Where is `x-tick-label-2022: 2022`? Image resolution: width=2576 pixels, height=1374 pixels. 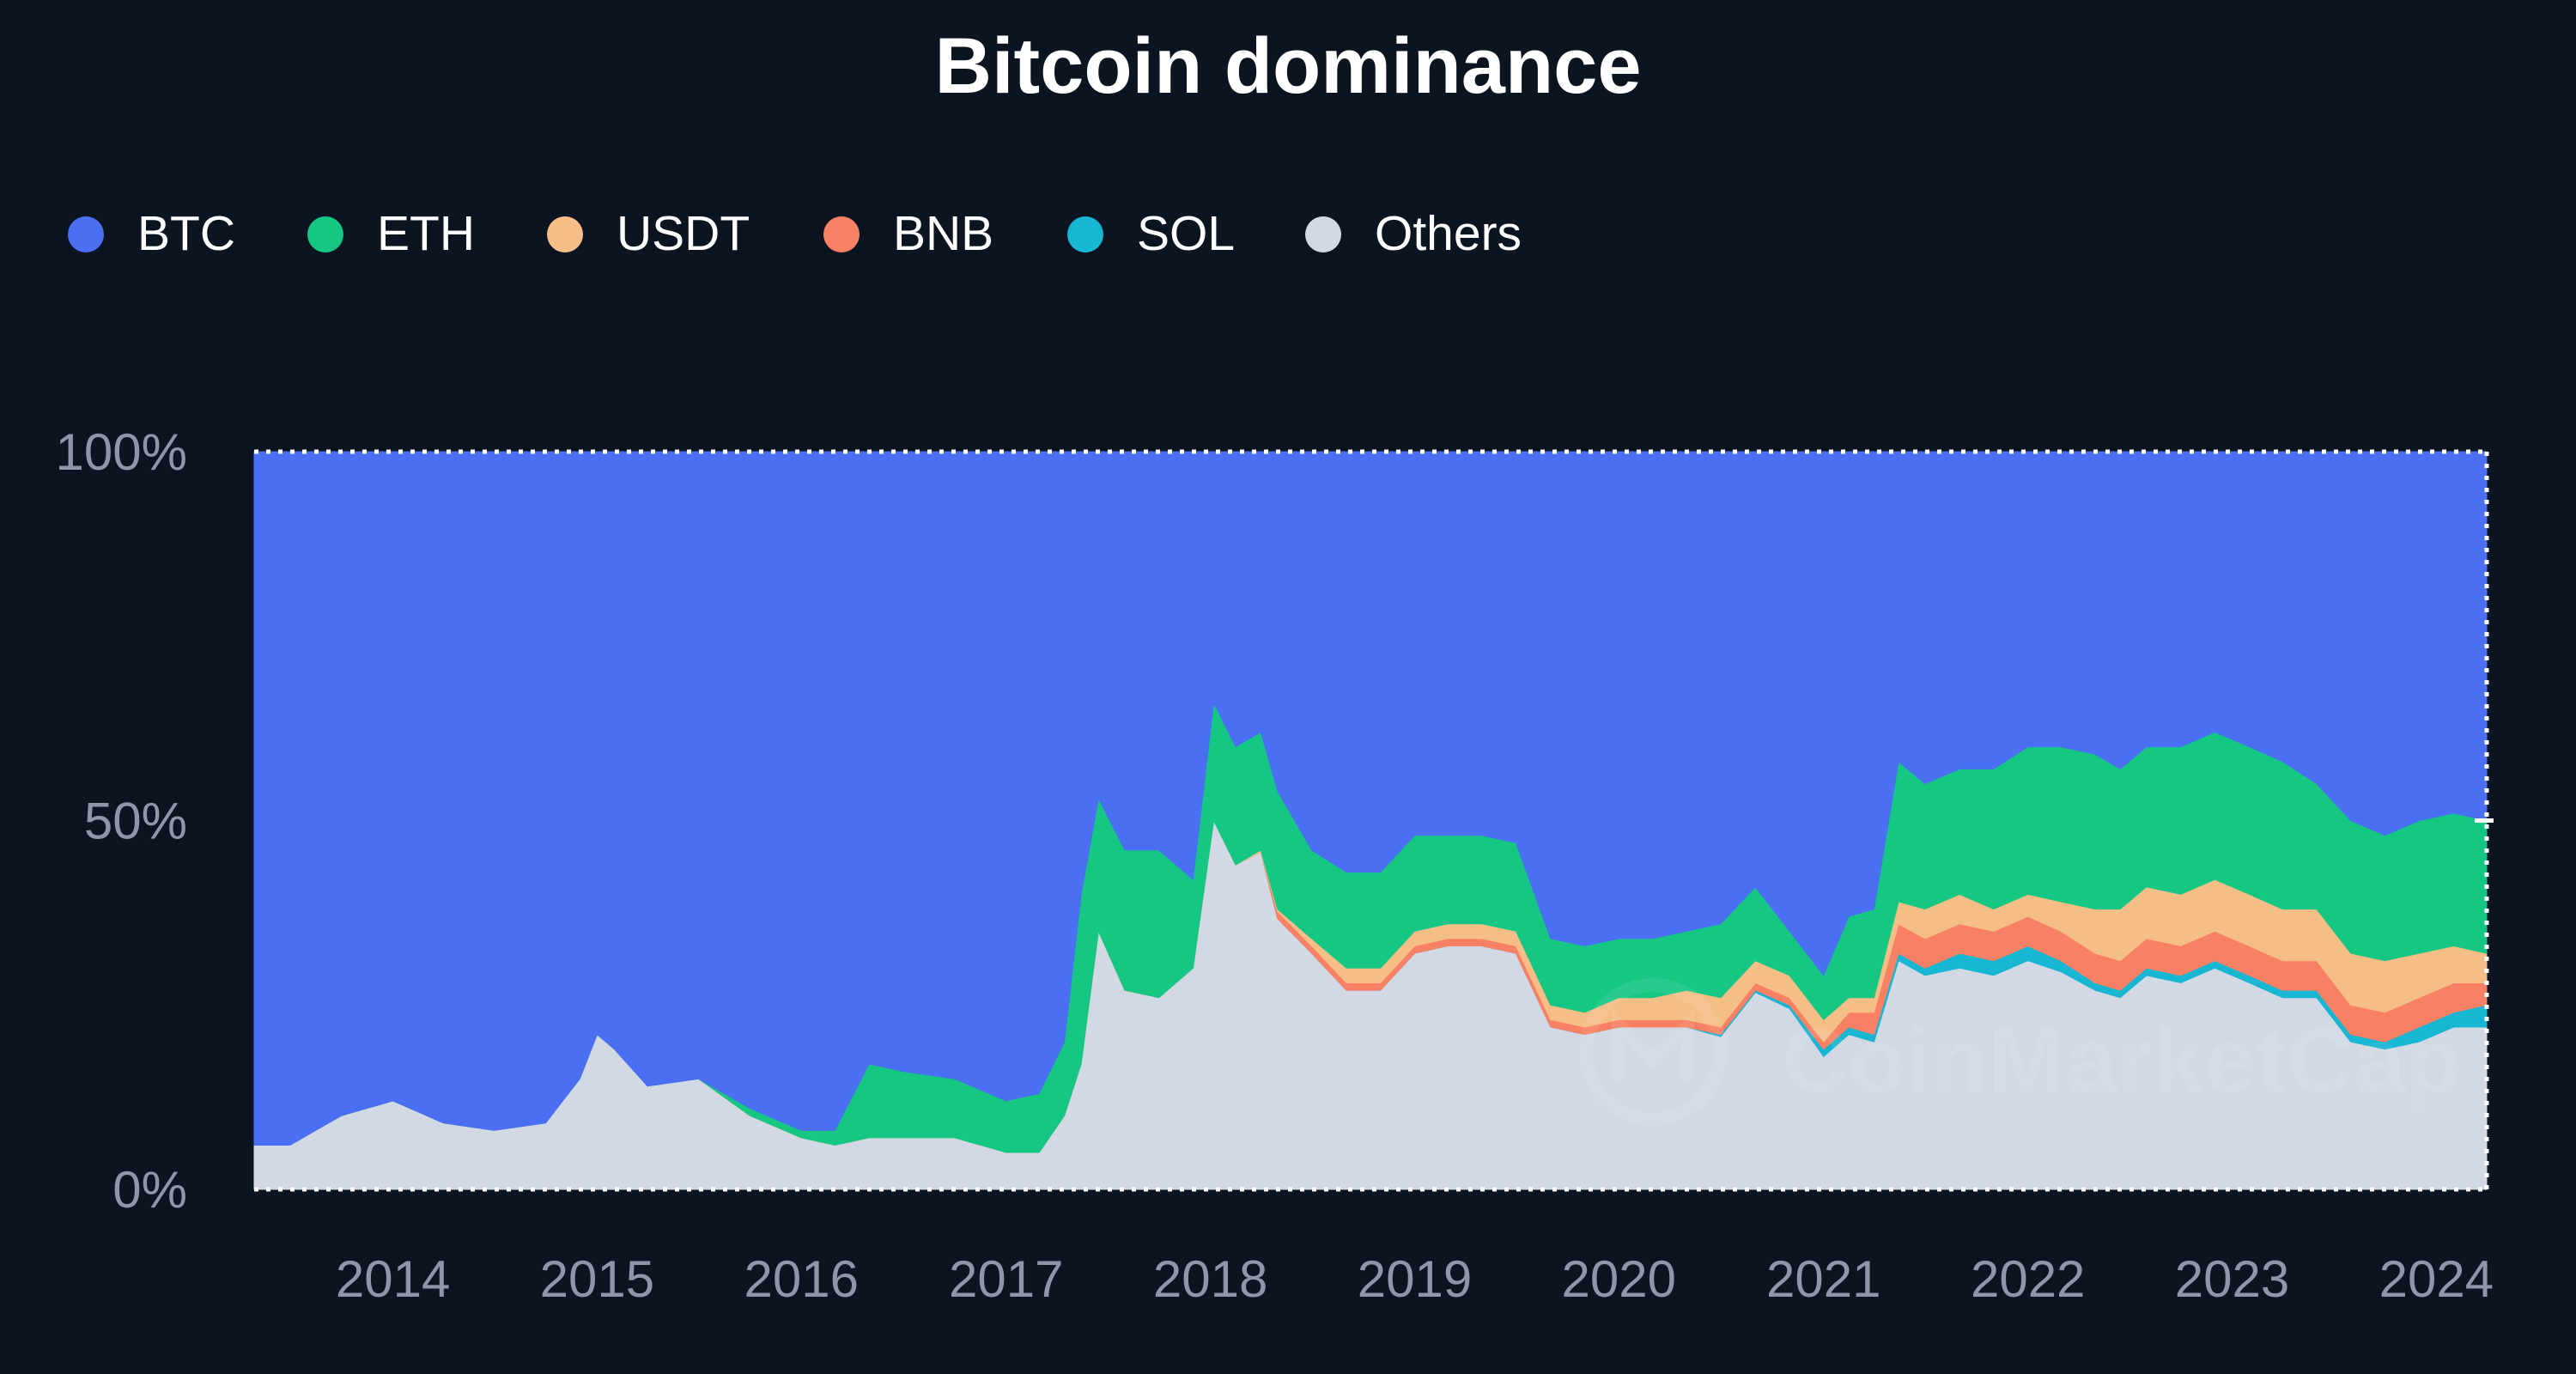 x-tick-label-2022: 2022 is located at coordinates (2028, 1279).